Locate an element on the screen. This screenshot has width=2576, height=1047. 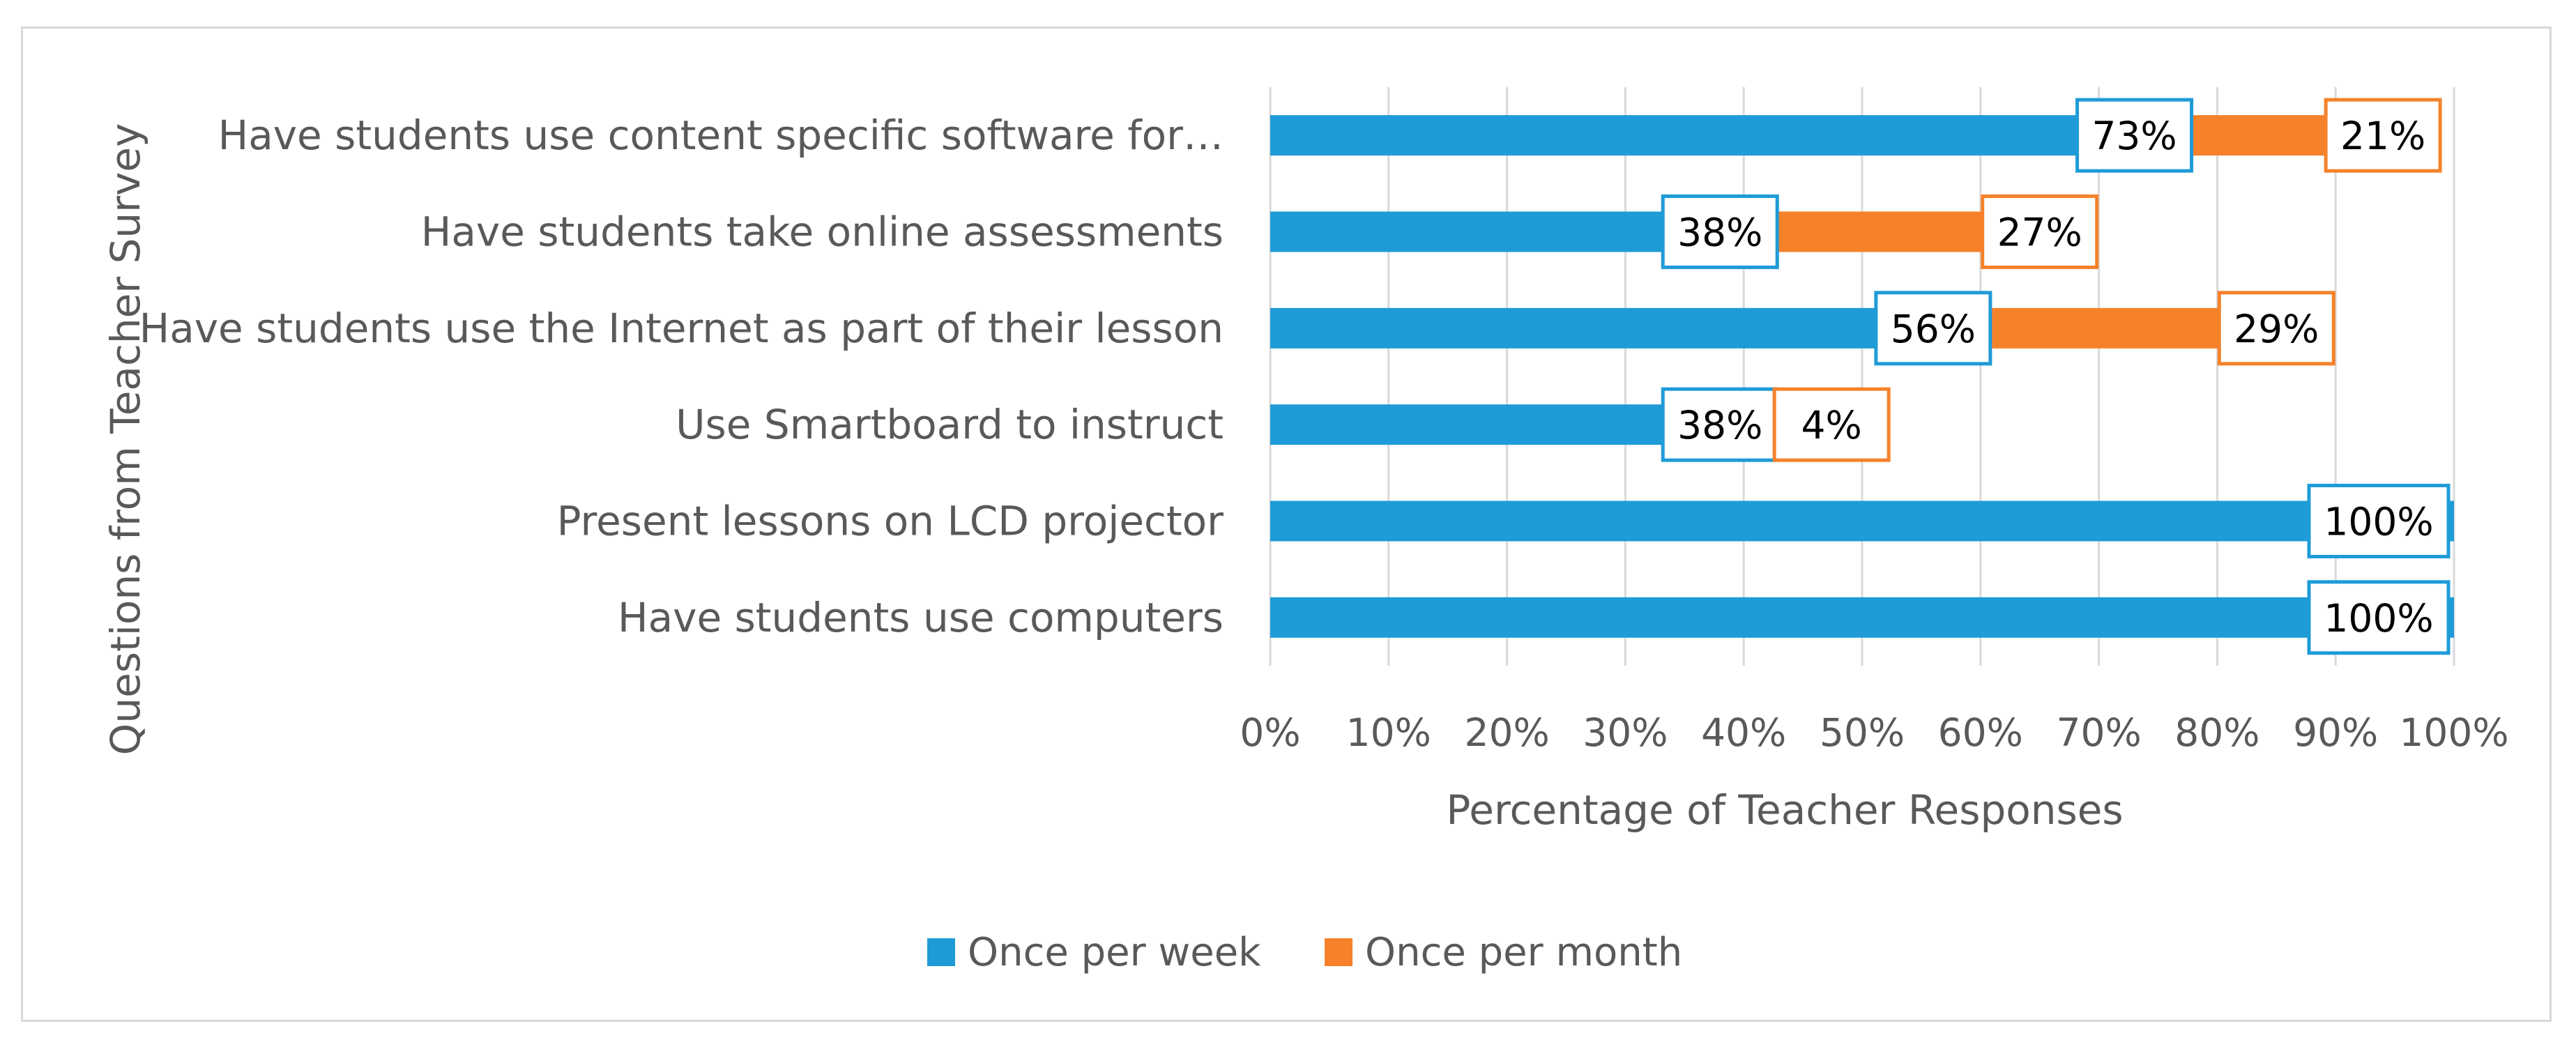
x-axis-title: Percentage of Teacher Responses is located at coordinates (1784, 810).